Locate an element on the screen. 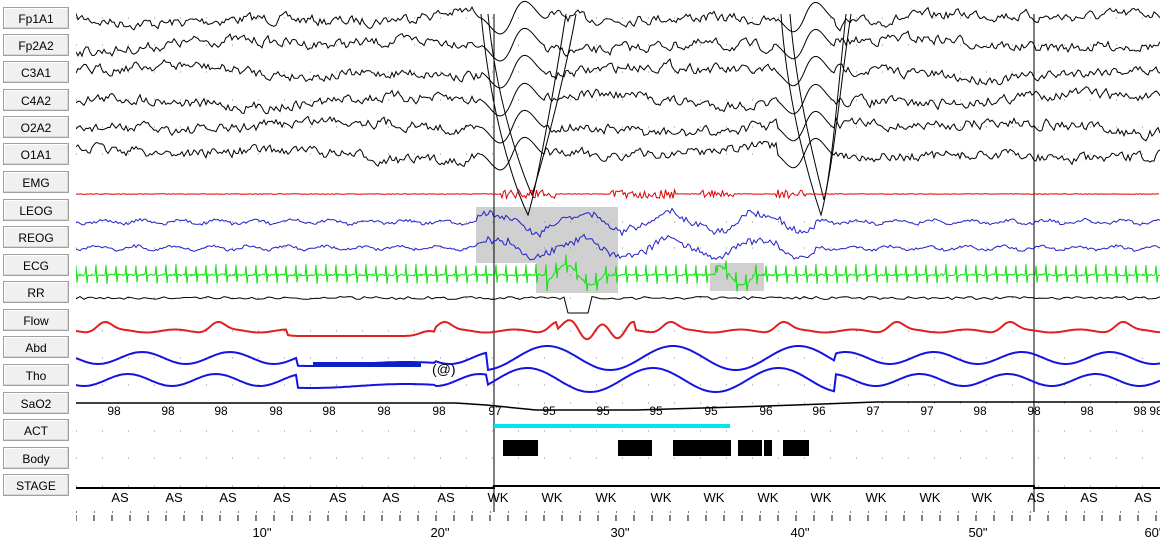 This screenshot has width=1160, height=547. channel-label-rr: RR is located at coordinates (36, 292).